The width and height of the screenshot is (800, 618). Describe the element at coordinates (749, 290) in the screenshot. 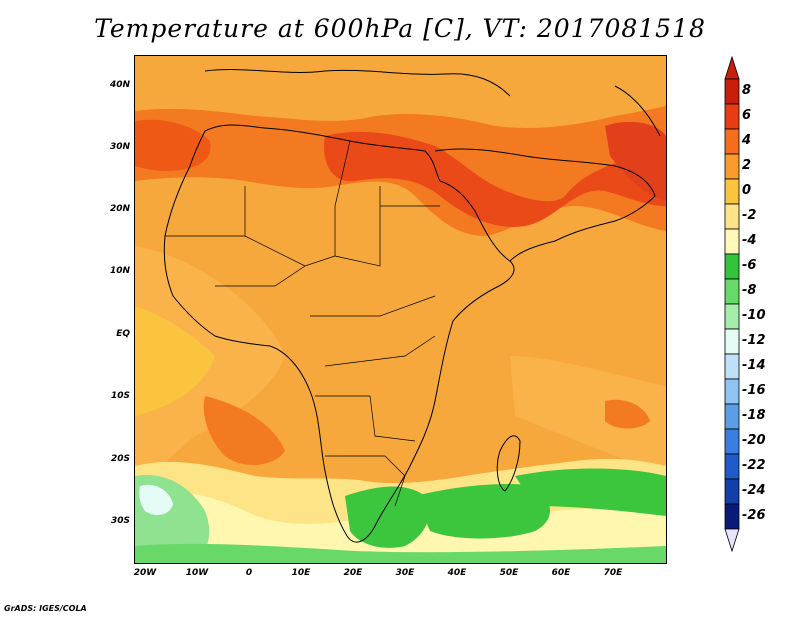

I see `colorbar-tick-label: -8` at that location.